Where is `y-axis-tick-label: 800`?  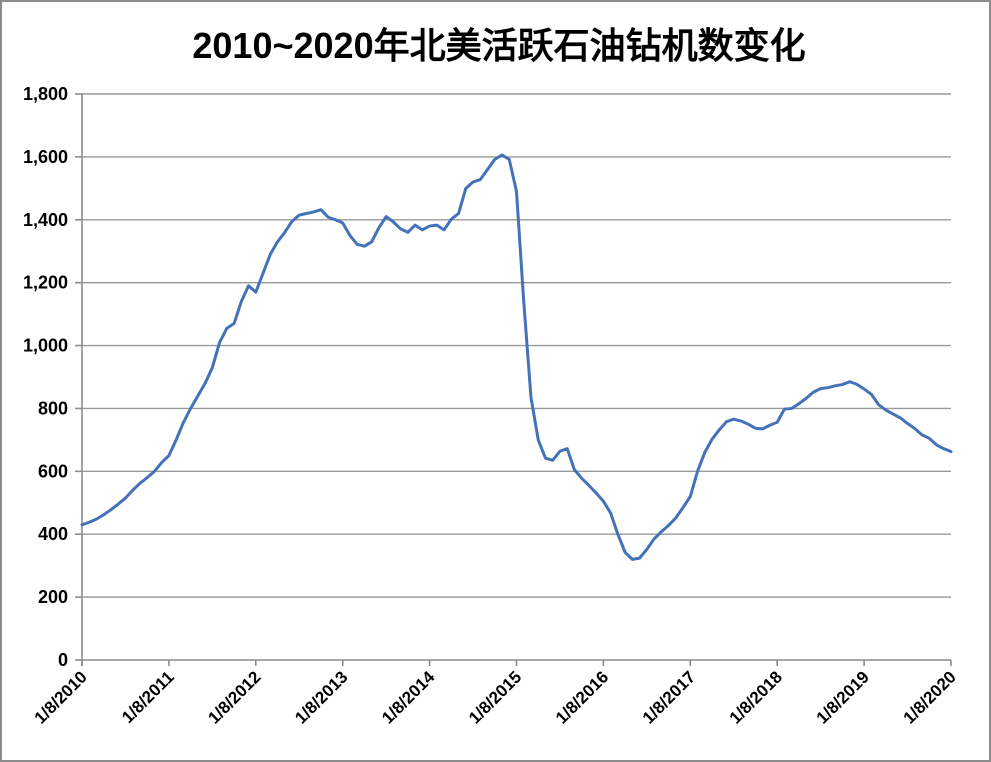 y-axis-tick-label: 800 is located at coordinates (53, 408).